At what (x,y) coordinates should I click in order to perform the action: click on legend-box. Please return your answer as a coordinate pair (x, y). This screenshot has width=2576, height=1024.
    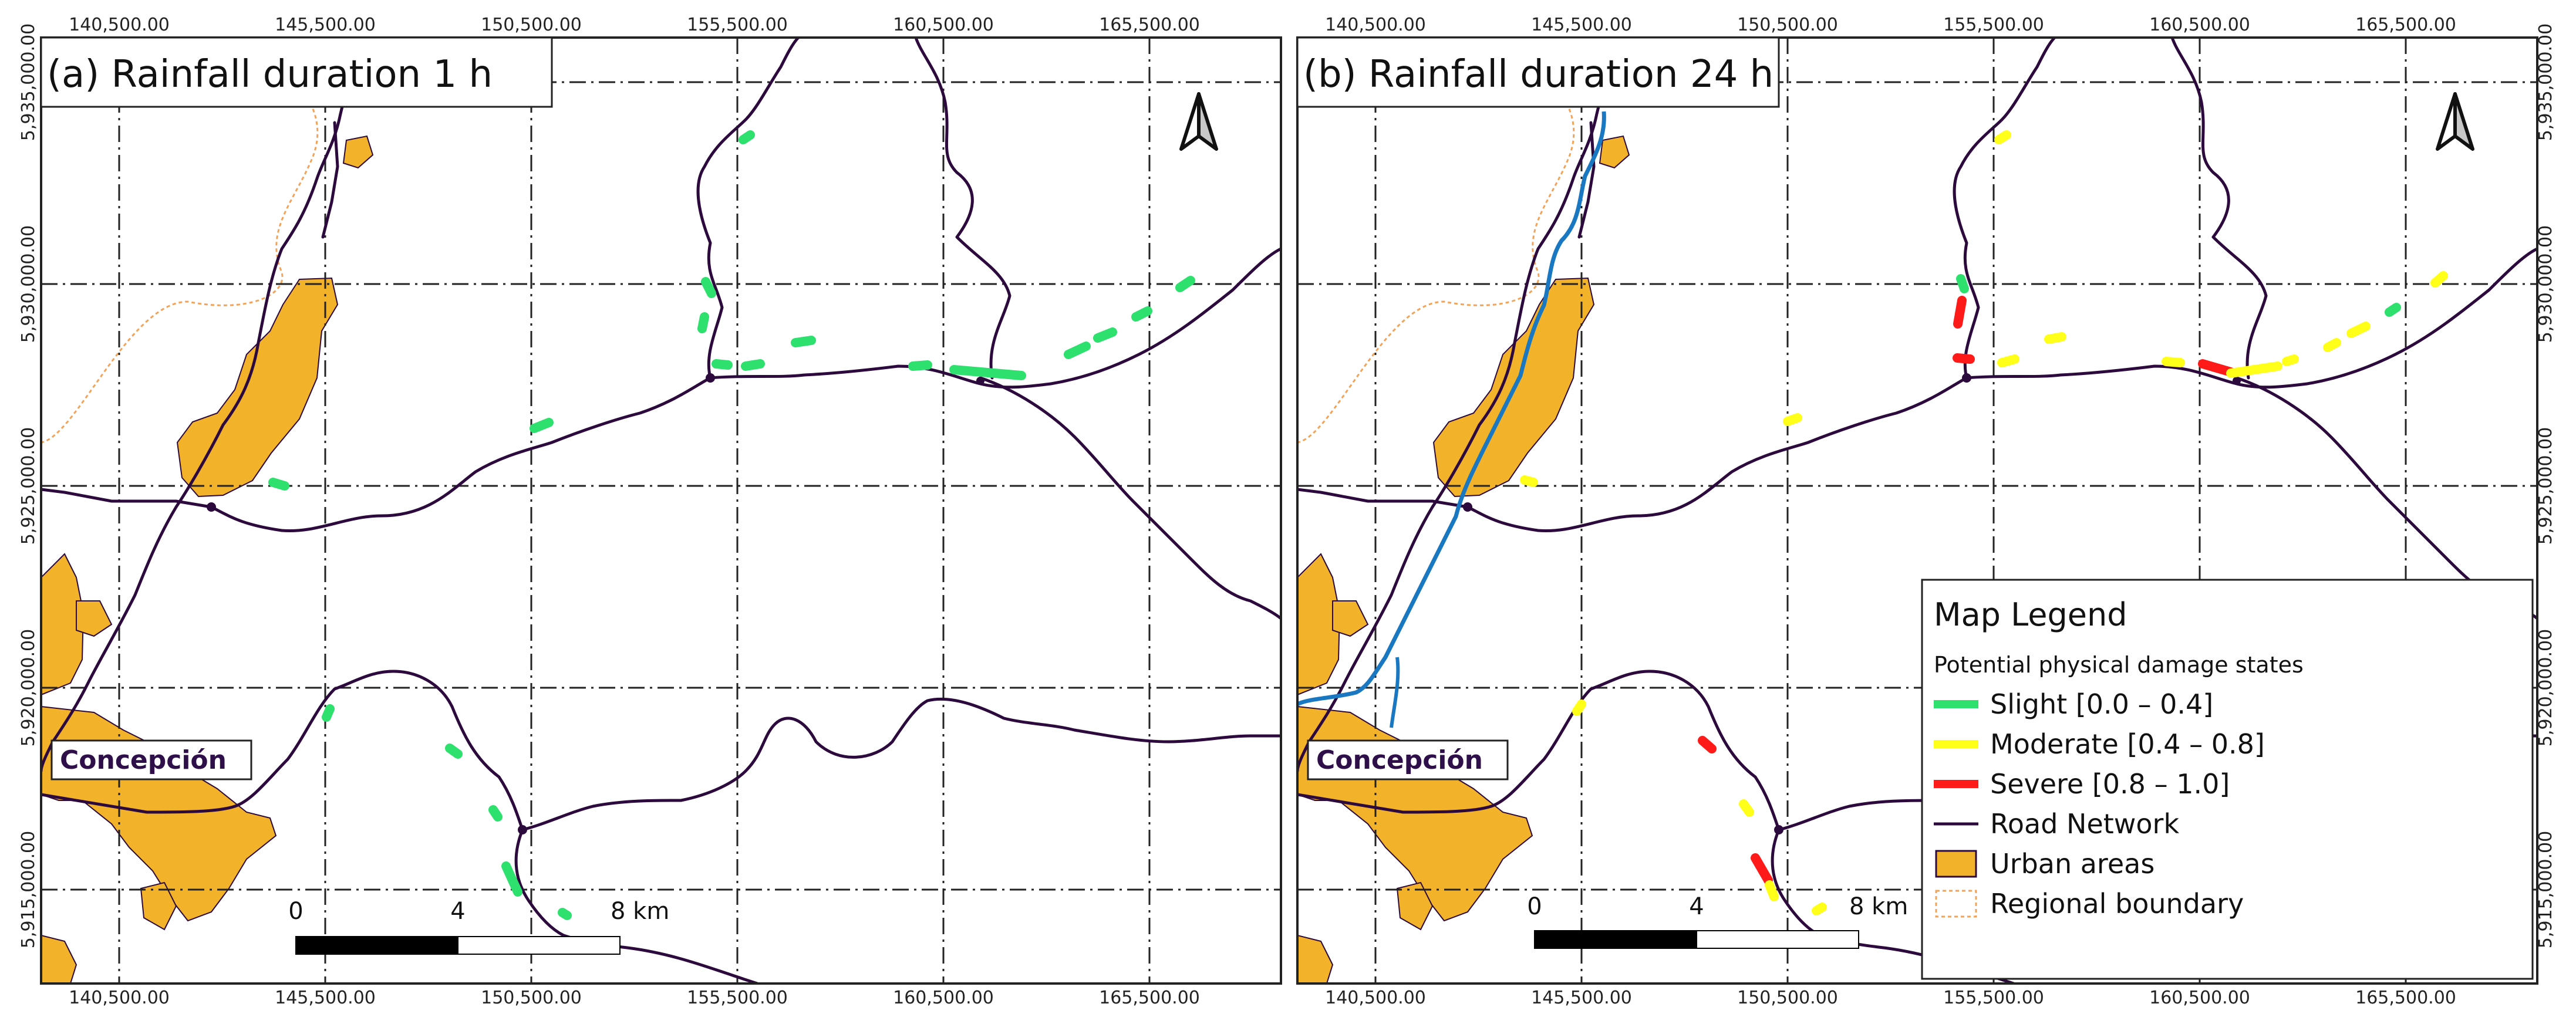
    Looking at the image, I should click on (2227, 779).